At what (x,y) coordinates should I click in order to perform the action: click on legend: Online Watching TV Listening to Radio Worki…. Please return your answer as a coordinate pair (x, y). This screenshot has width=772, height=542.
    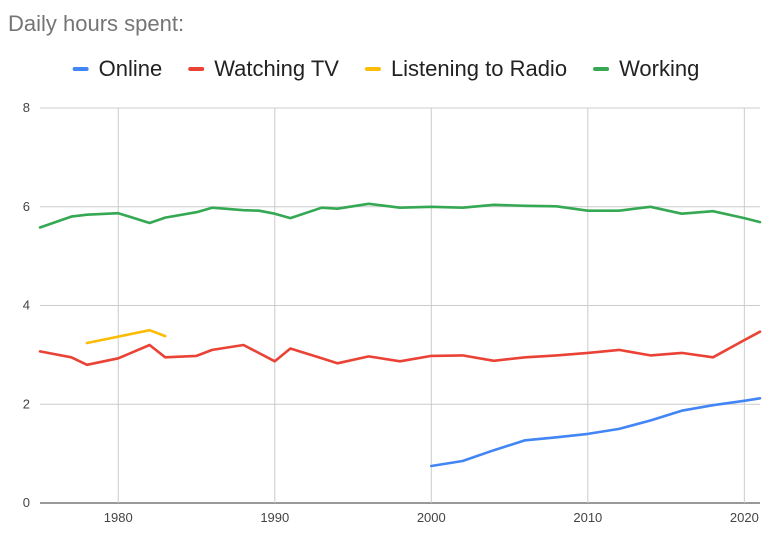
    Looking at the image, I should click on (385, 68).